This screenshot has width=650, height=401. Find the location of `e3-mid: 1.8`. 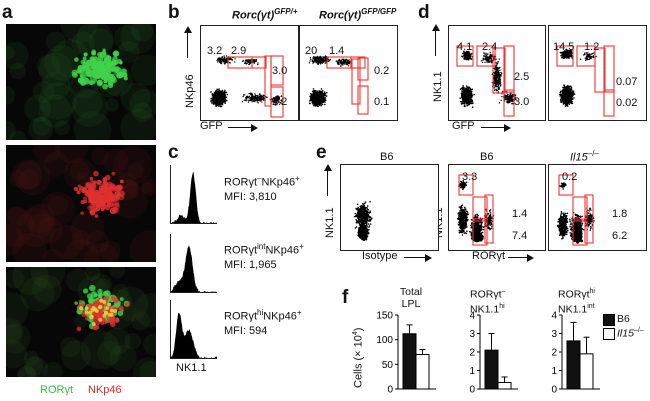

e3-mid: 1.8 is located at coordinates (620, 214).